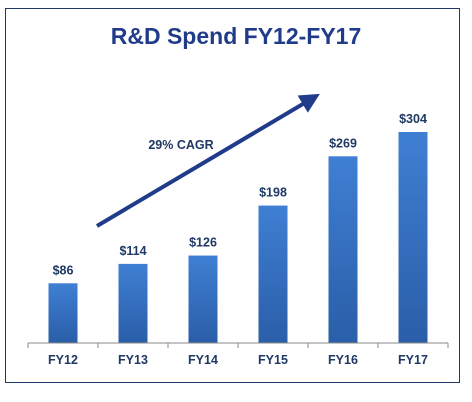 This screenshot has width=472, height=402. I want to click on cagr-annotation: 29% CAGR, so click(180, 145).